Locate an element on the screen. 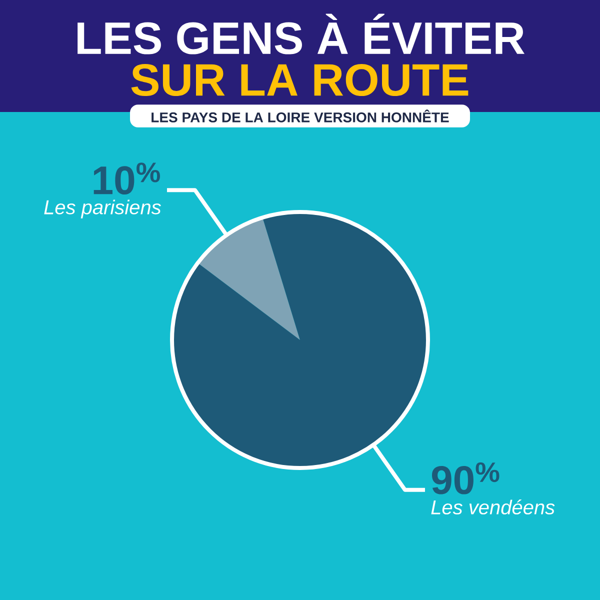 The height and width of the screenshot is (600, 600). slice-label: Les vendéens is located at coordinates (493, 507).